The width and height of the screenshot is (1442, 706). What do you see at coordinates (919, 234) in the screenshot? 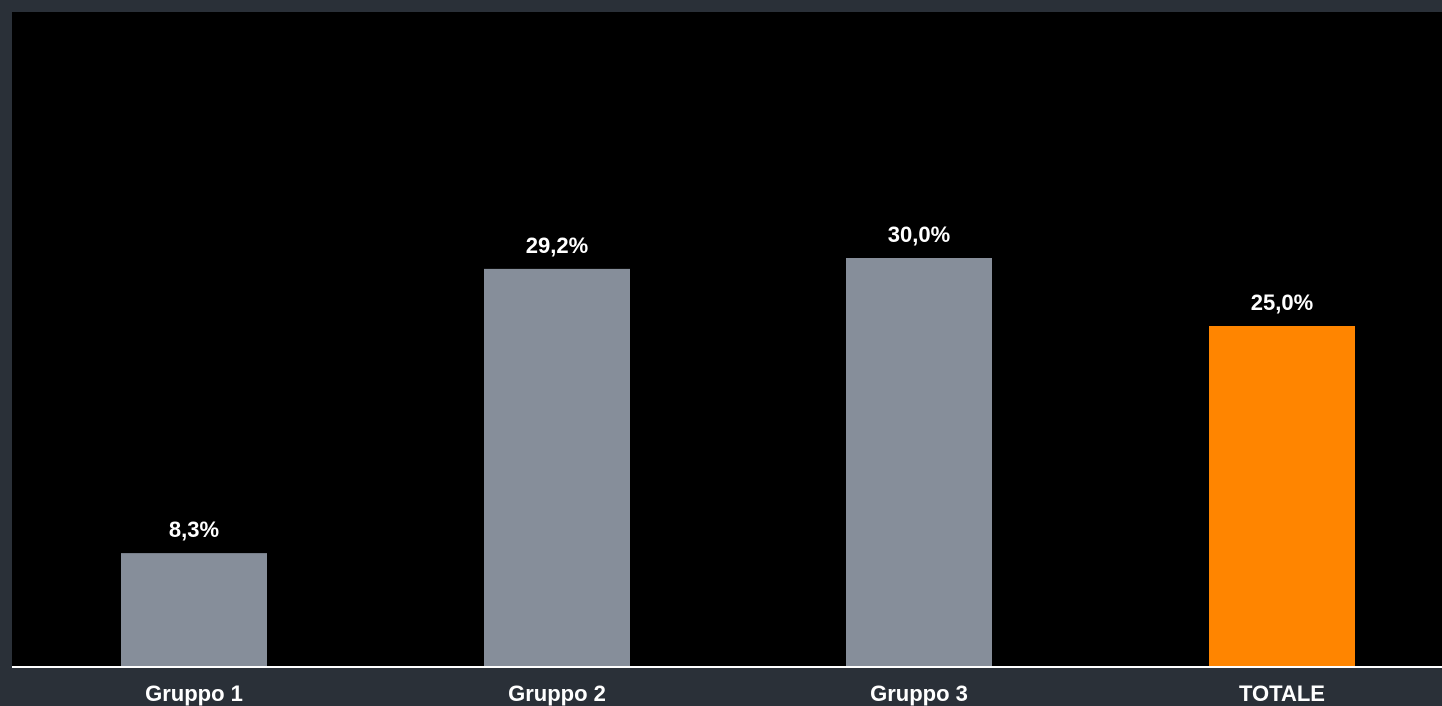
I see `value-label-3: 30,0%` at bounding box center [919, 234].